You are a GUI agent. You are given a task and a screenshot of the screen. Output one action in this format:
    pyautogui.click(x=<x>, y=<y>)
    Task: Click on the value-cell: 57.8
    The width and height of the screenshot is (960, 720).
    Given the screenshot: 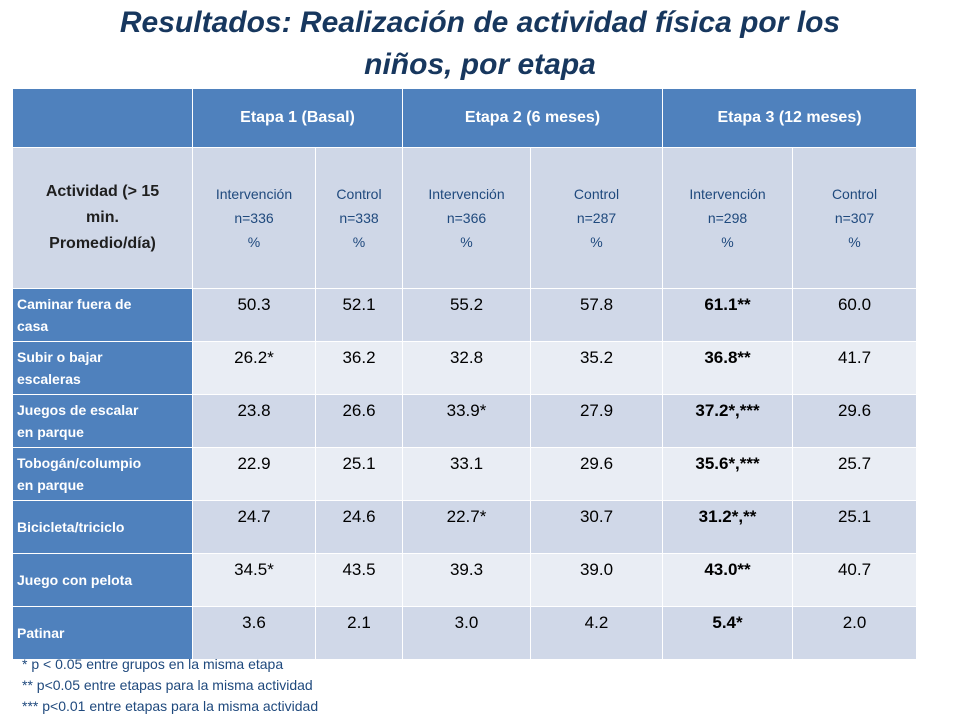 What is the action you would take?
    pyautogui.click(x=596, y=315)
    